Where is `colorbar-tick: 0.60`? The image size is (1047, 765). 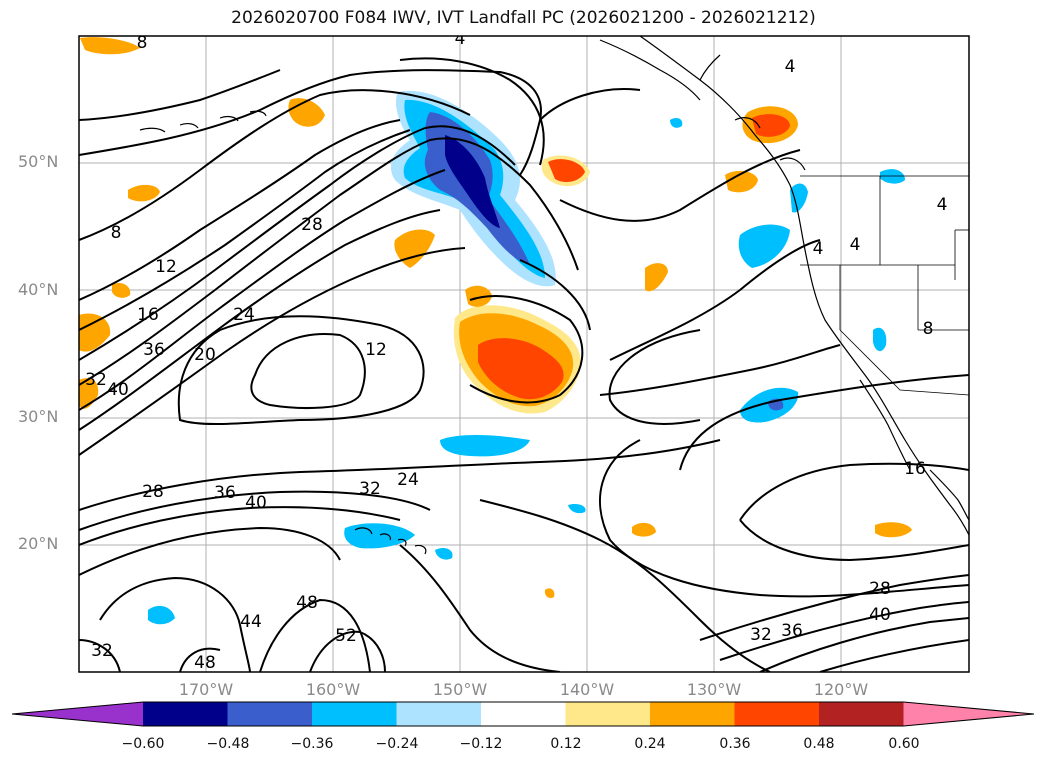 colorbar-tick: 0.60 is located at coordinates (904, 744).